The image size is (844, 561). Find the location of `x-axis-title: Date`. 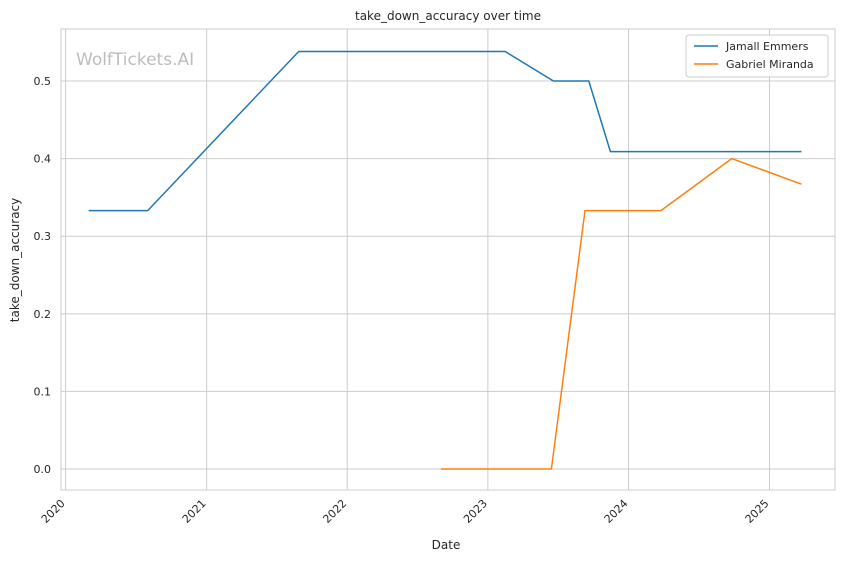

x-axis-title: Date is located at coordinates (446, 545).